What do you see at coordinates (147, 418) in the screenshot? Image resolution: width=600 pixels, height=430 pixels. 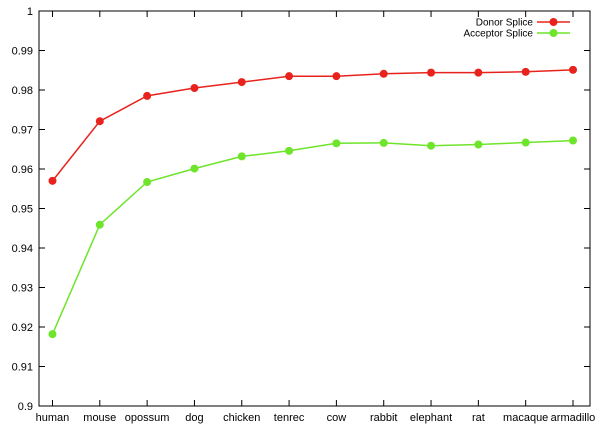 I see `x-tick-label-opossum: opossum` at bounding box center [147, 418].